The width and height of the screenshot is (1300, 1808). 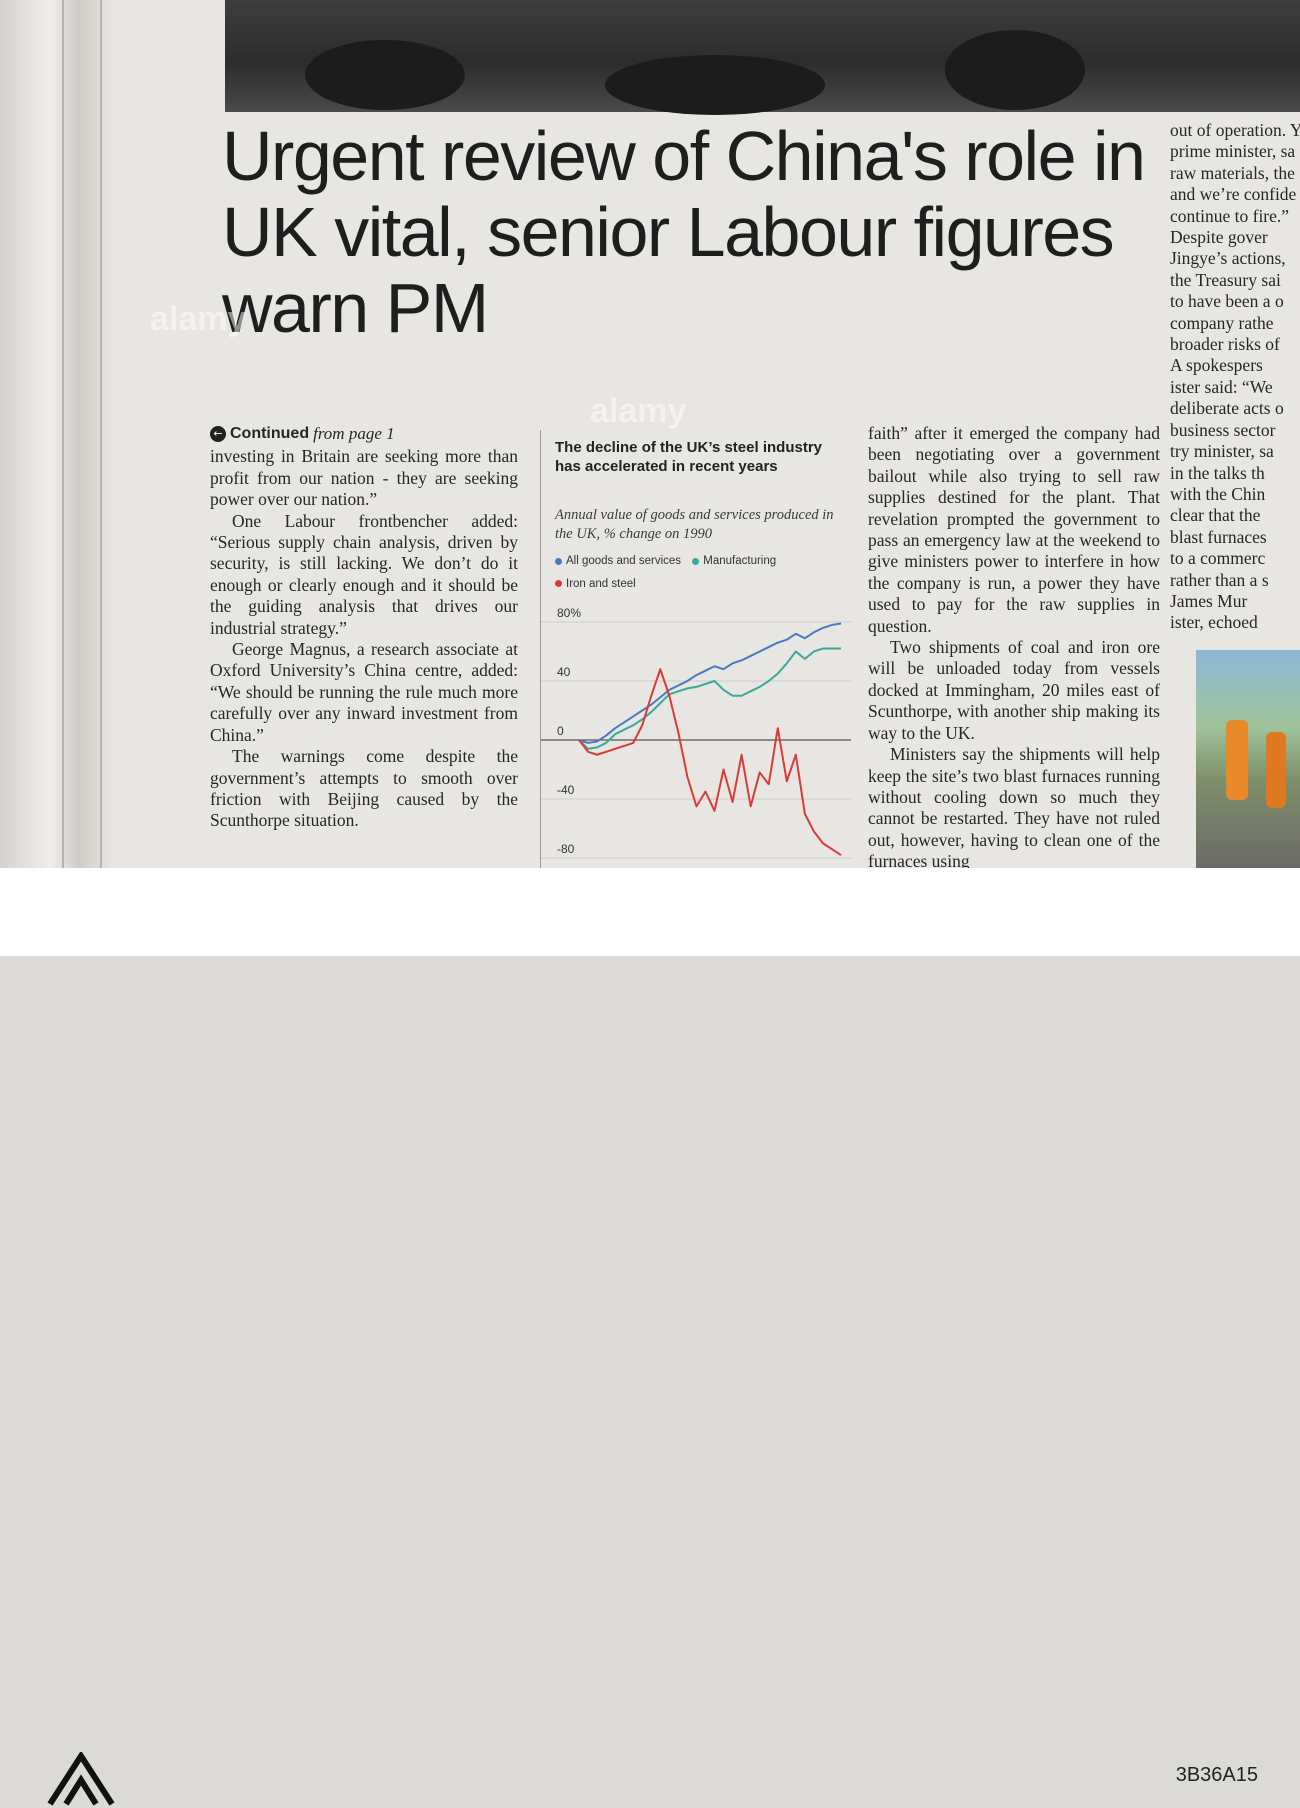 I want to click on legend-item: Manufacturing, so click(x=734, y=561).